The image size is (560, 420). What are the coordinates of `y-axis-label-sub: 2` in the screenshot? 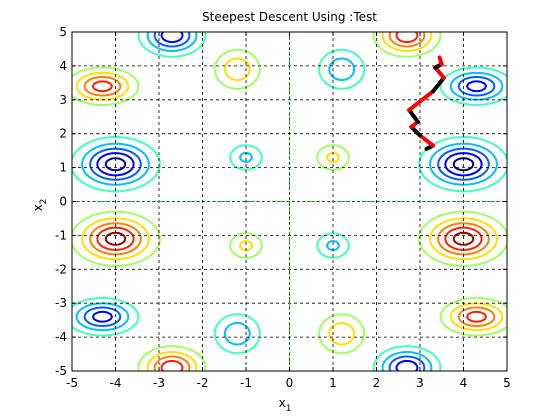 It's located at (44, 202).